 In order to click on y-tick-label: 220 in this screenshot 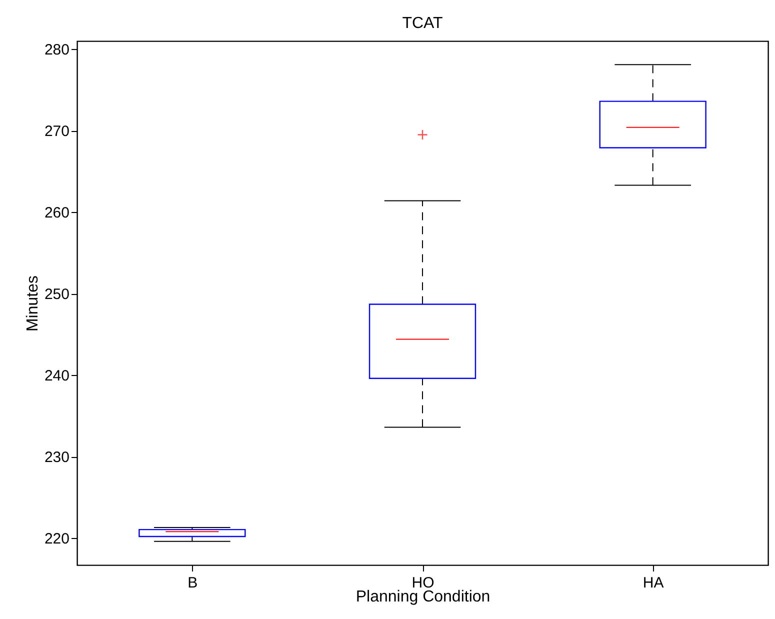, I will do `click(57, 539)`.